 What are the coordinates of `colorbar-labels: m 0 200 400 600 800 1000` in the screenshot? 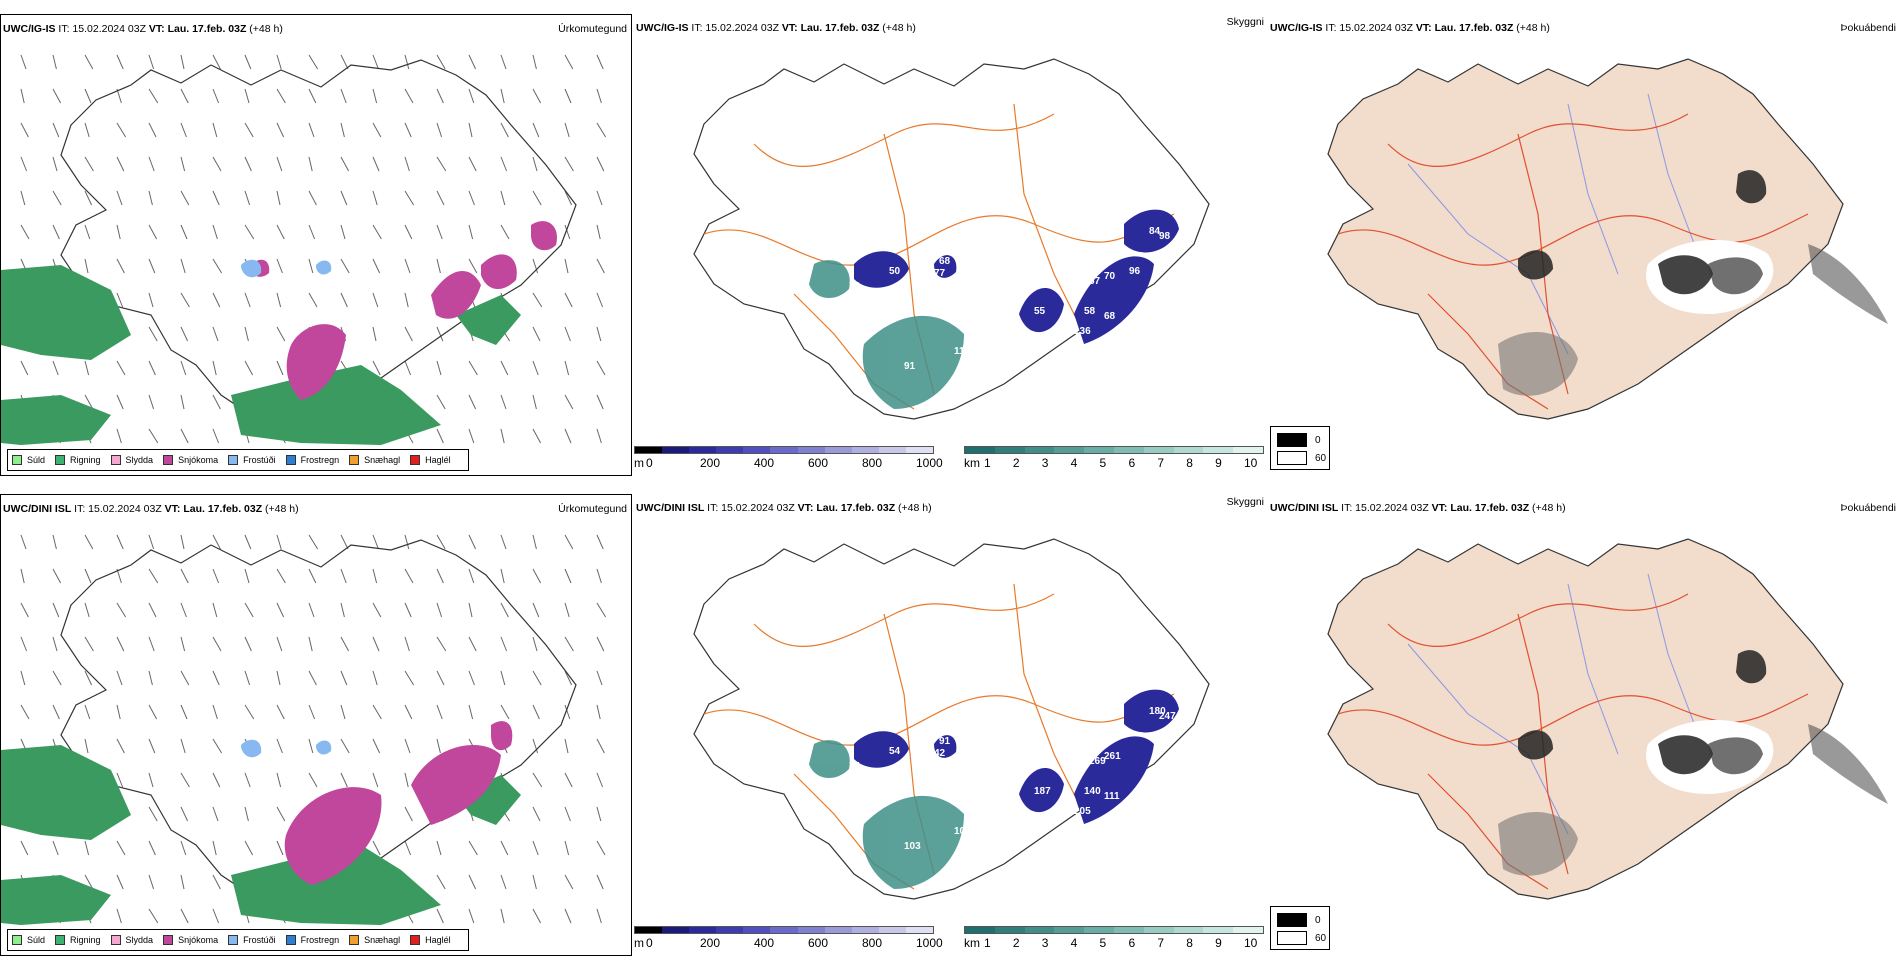 It's located at (788, 464).